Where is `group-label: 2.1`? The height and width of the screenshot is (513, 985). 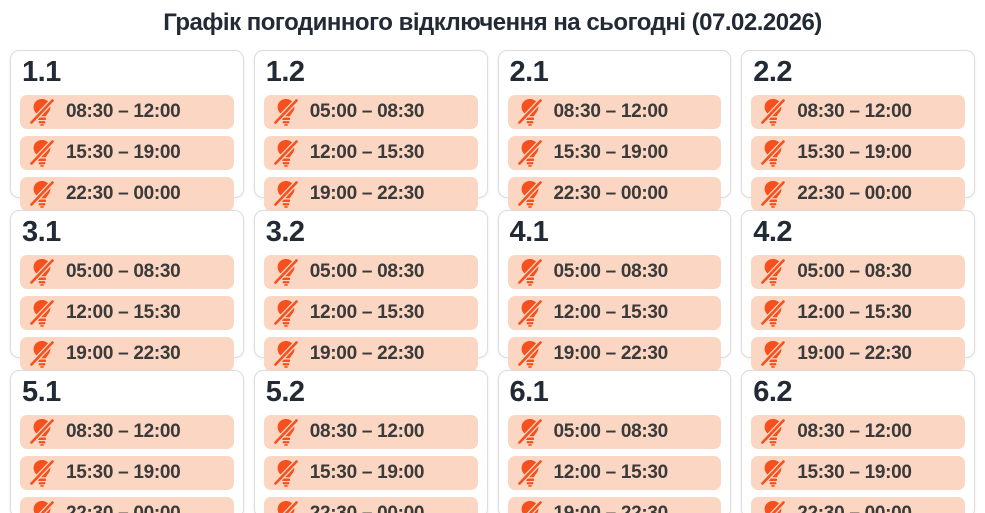 group-label: 2.1 is located at coordinates (529, 72).